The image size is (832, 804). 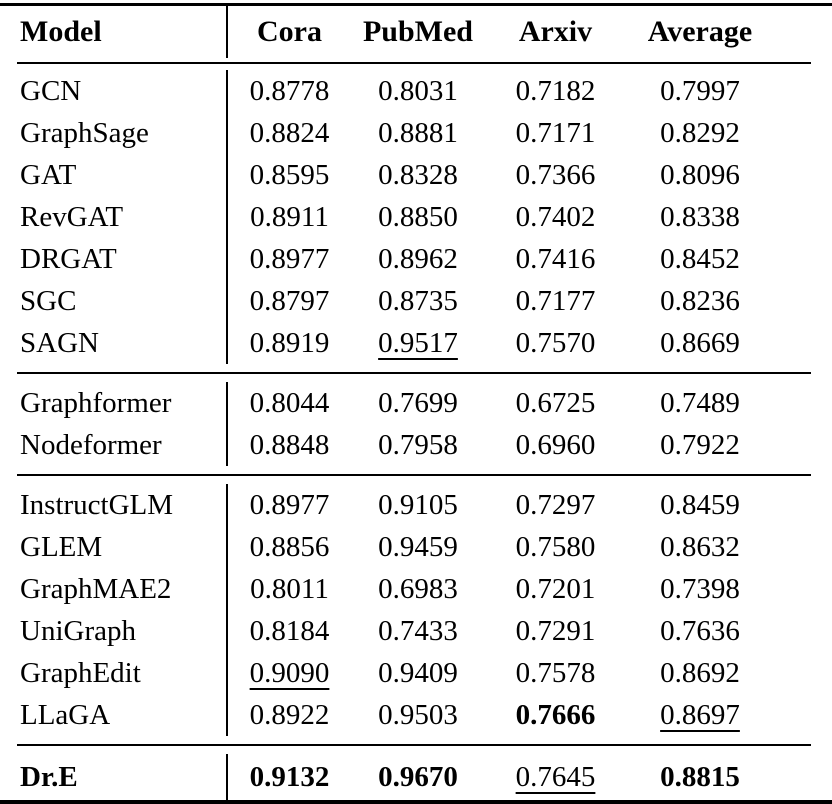 I want to click on score-average: 0.7398, so click(x=700, y=588).